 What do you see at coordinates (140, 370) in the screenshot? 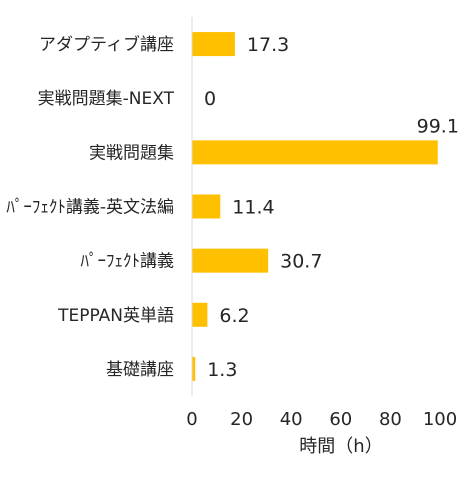
I see `category-label: 基礎講座` at bounding box center [140, 370].